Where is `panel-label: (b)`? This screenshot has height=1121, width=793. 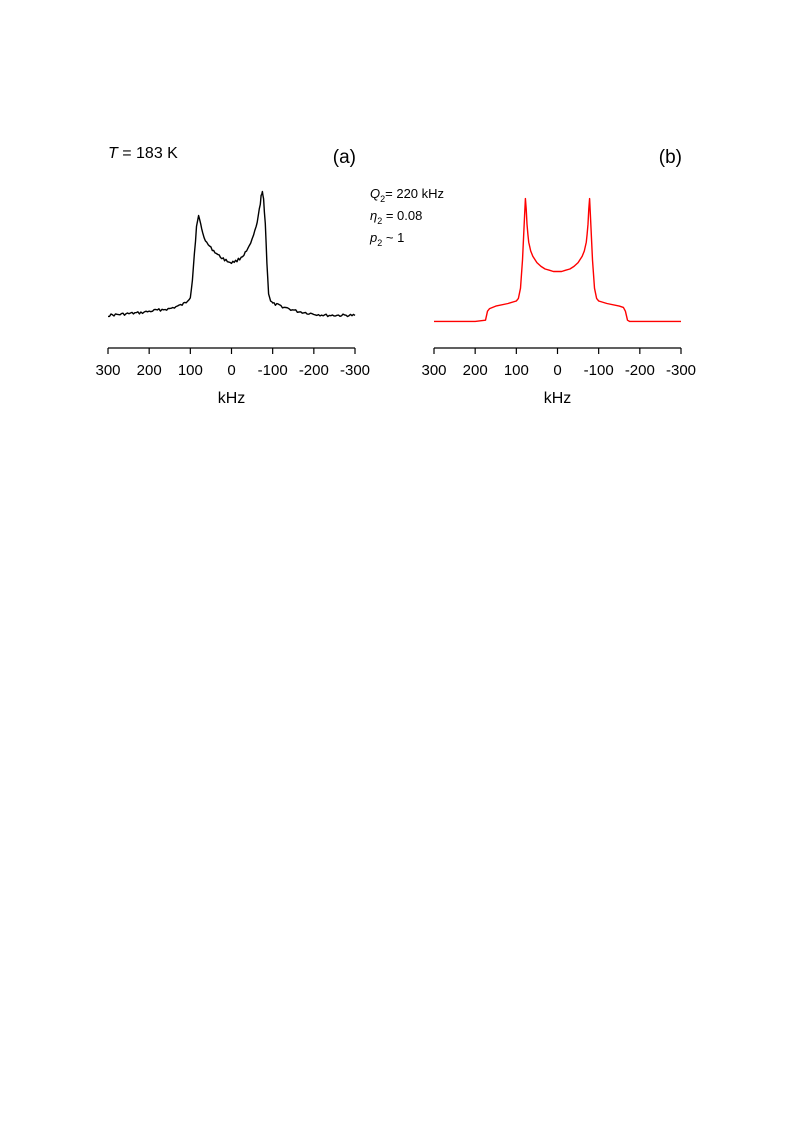 panel-label: (b) is located at coordinates (670, 157).